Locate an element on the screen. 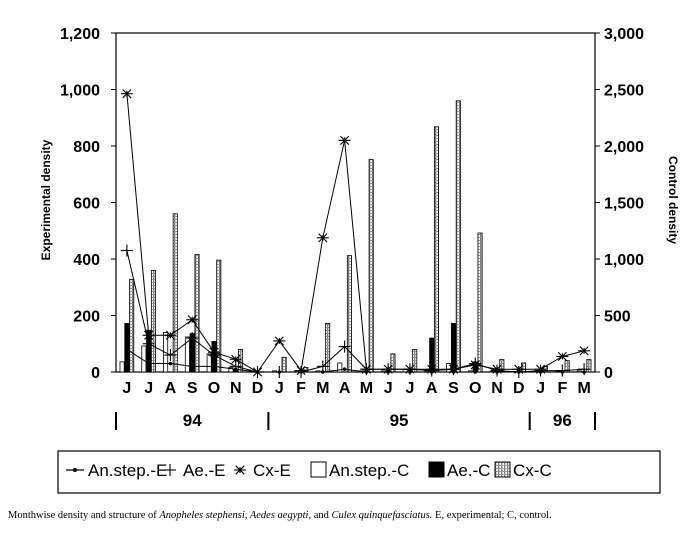  year-label: 95 is located at coordinates (399, 420).